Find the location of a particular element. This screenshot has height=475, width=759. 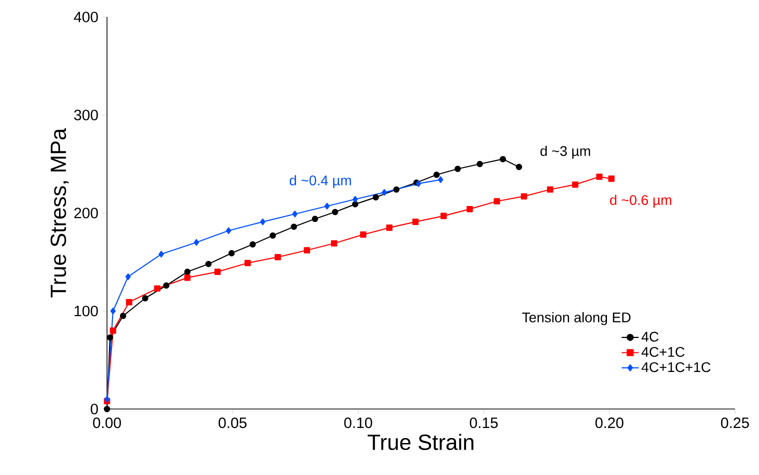

y-tick-label: 400 is located at coordinates (86, 17).